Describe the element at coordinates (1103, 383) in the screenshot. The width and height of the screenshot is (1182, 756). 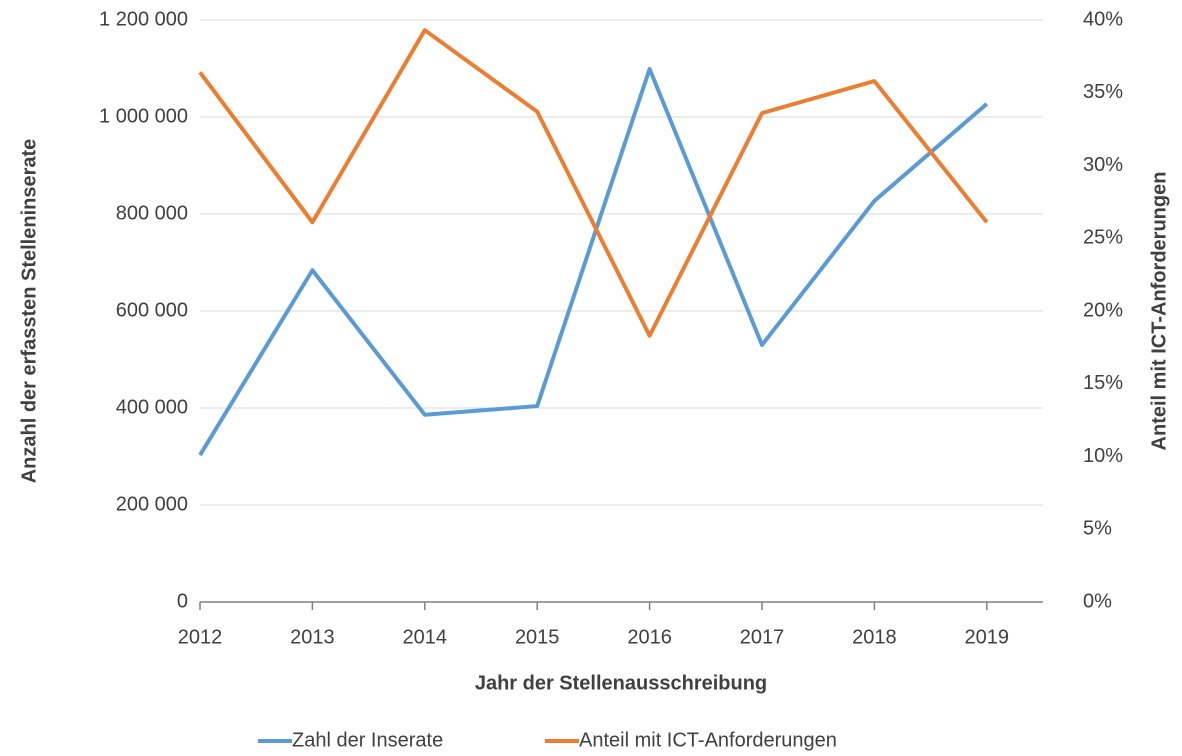
I see `y2-tick-label: 15%` at that location.